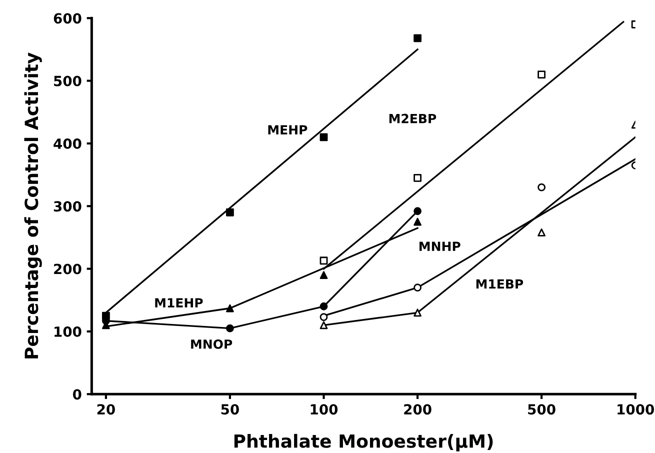 This screenshot has height=453, width=655. Describe the element at coordinates (288, 129) in the screenshot. I see `annotation: MEHP` at that location.